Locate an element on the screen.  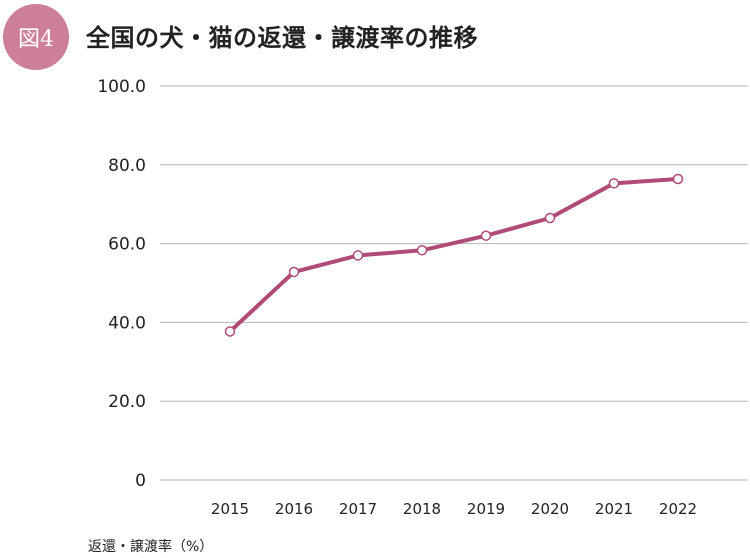
y-tick-label: 80.0 is located at coordinates (127, 166).